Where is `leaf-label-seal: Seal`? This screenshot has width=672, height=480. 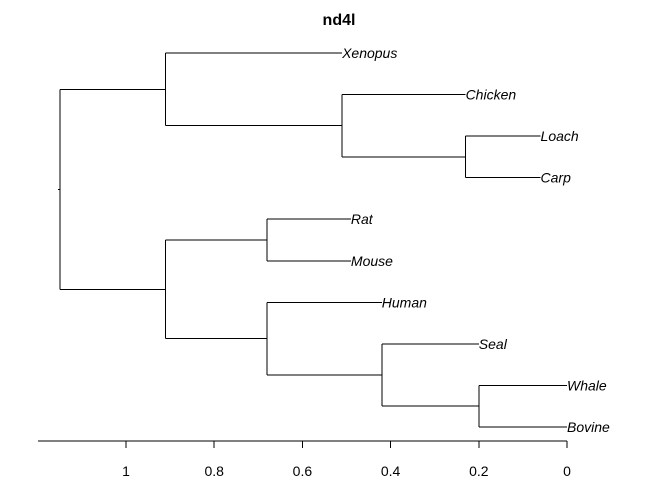 leaf-label-seal: Seal is located at coordinates (493, 344).